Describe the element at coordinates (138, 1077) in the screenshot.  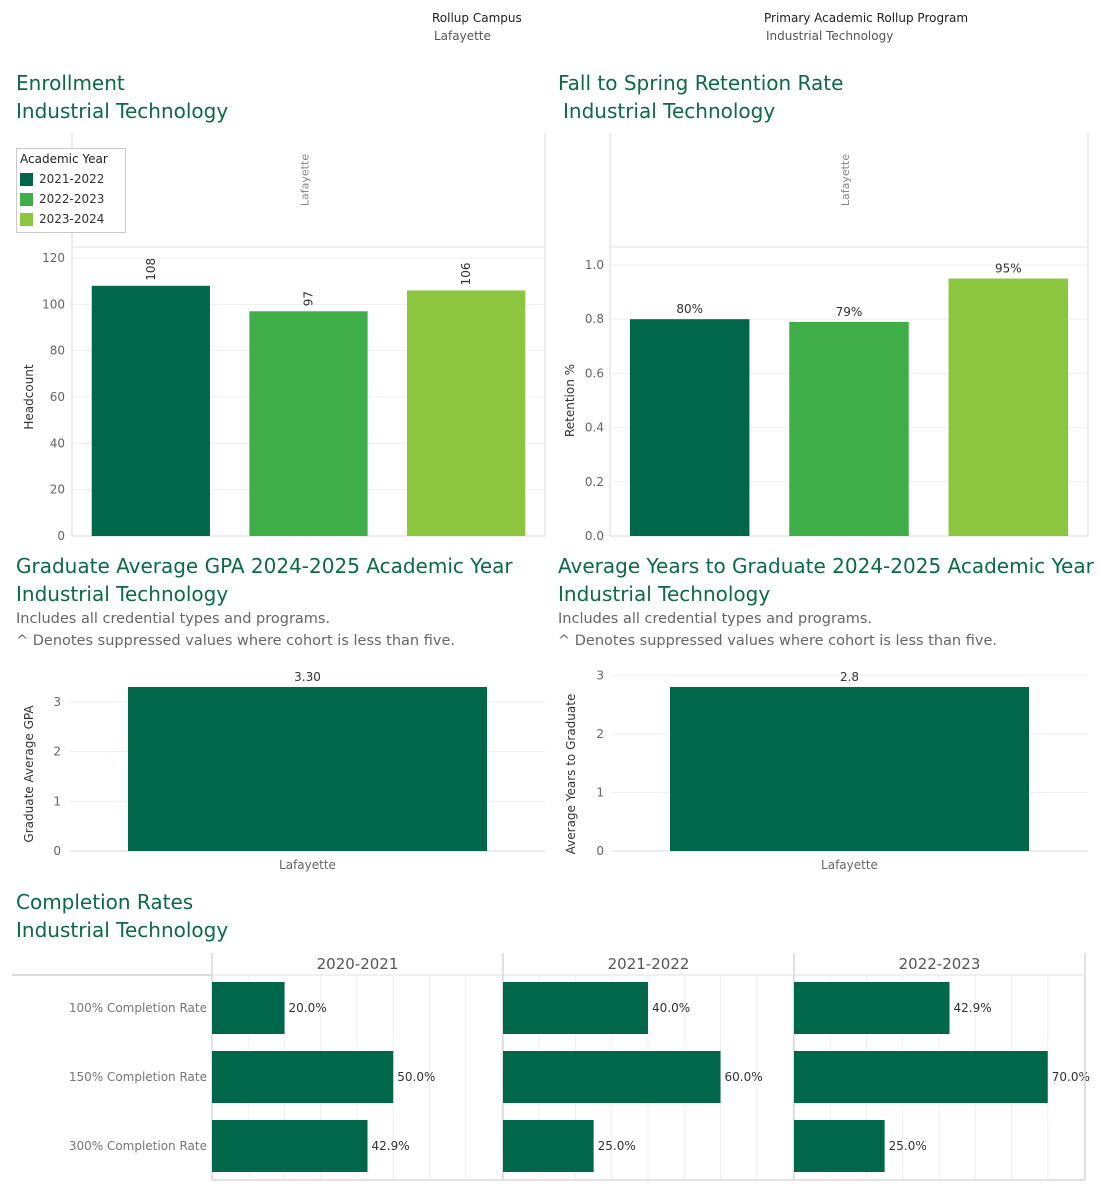
I see `row-label: 150% Completion Rate` at that location.